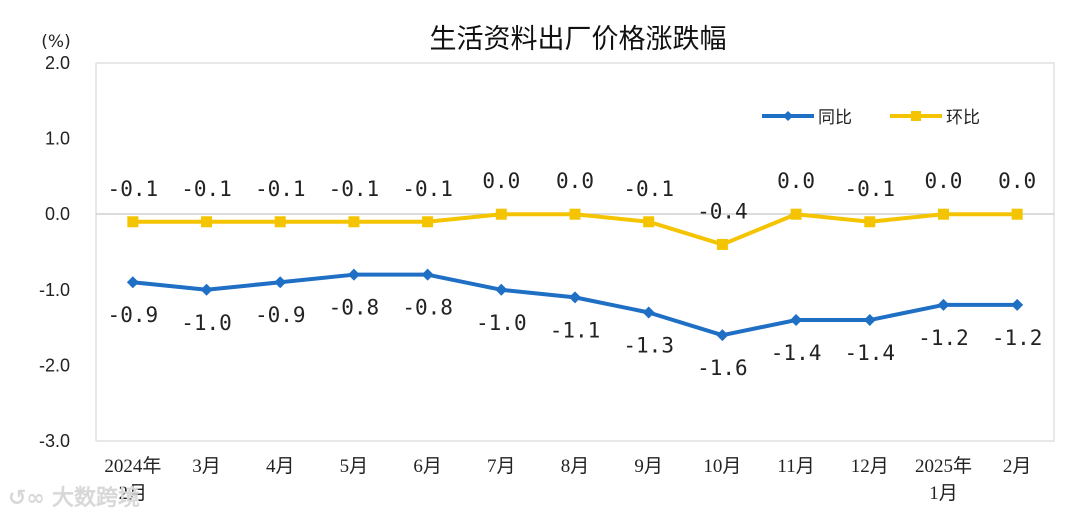  Describe the element at coordinates (935, 118) in the screenshot. I see `legend-item: 环比` at that location.